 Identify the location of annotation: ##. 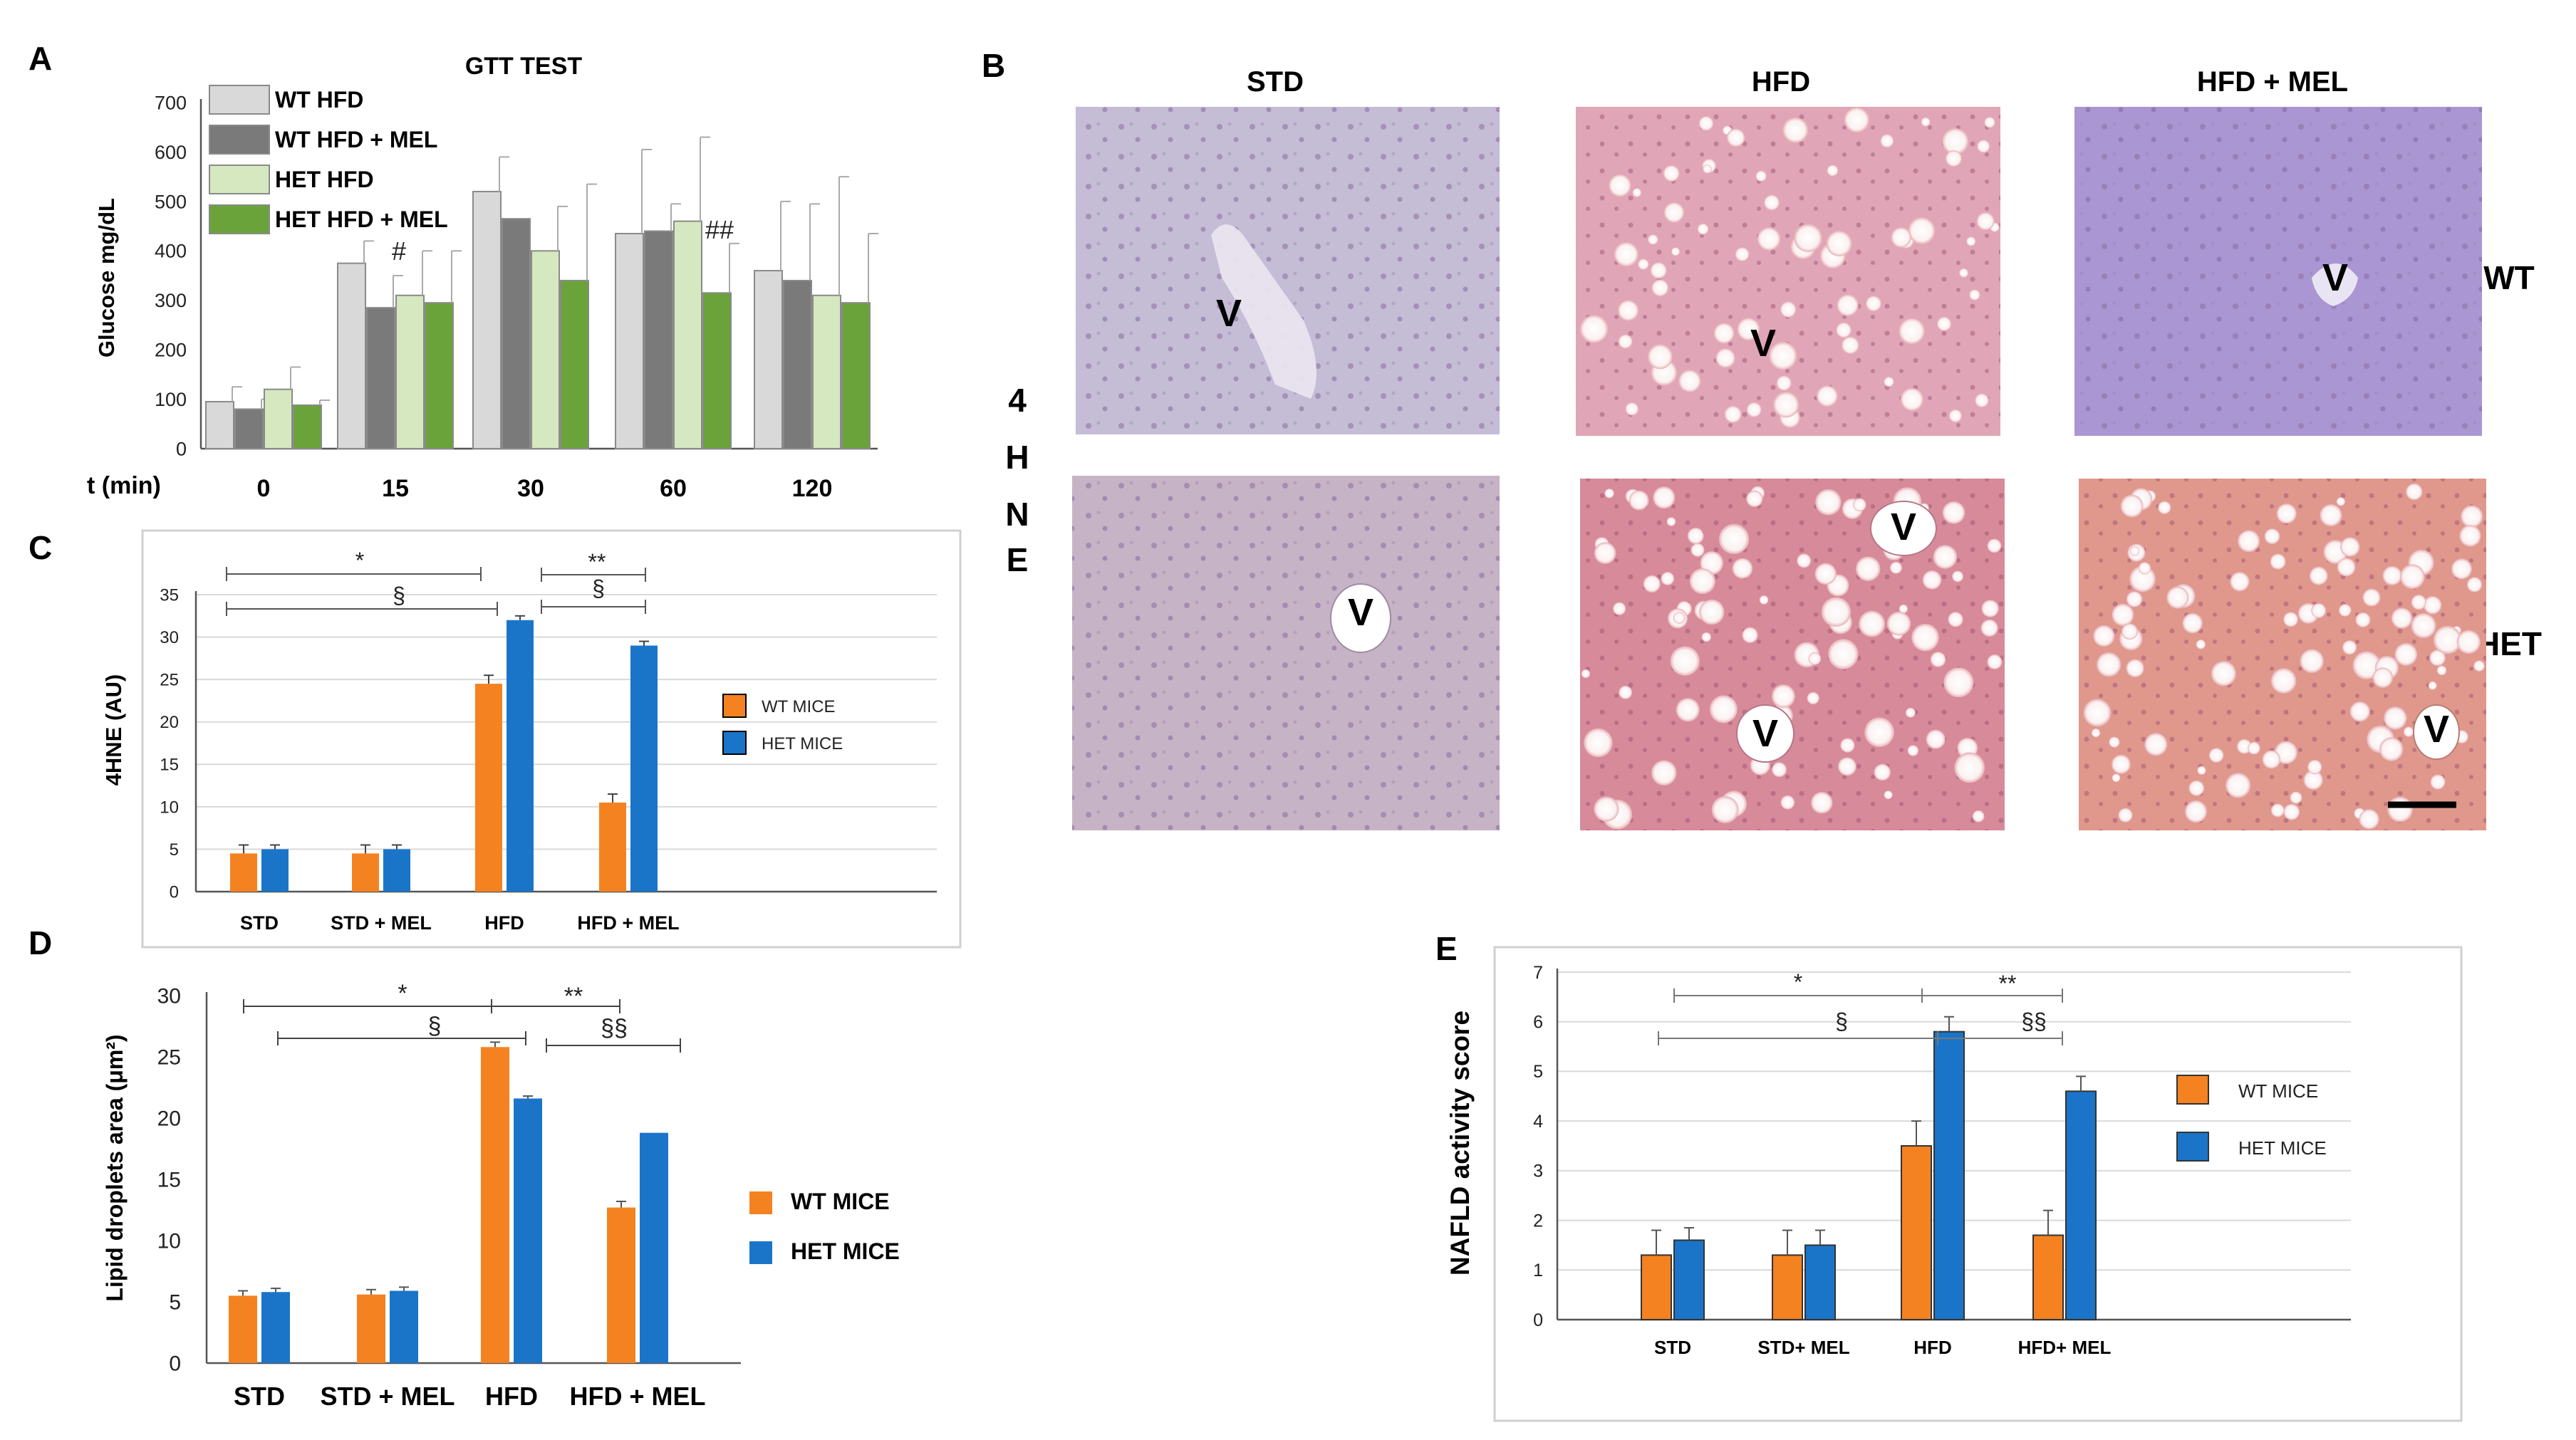
(719, 229).